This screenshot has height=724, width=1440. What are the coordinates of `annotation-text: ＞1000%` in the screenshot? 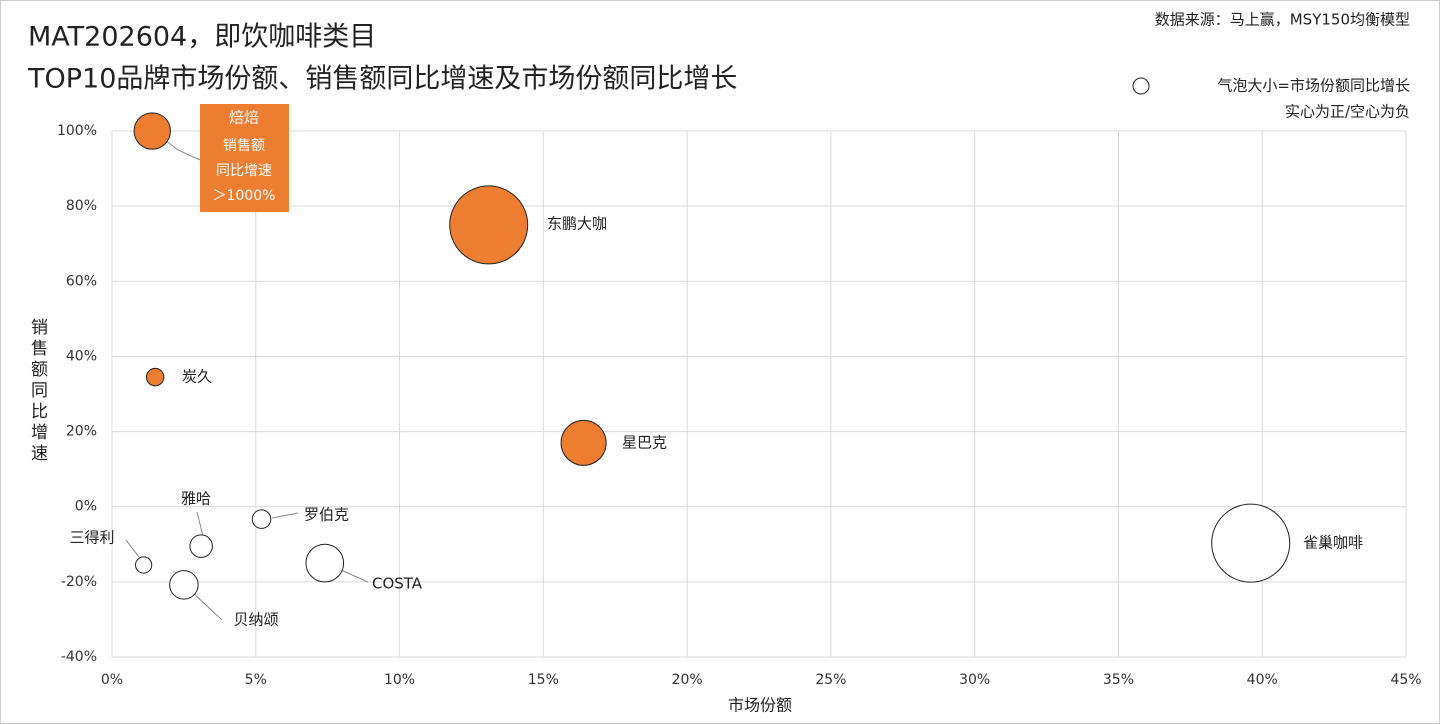 It's located at (244, 196).